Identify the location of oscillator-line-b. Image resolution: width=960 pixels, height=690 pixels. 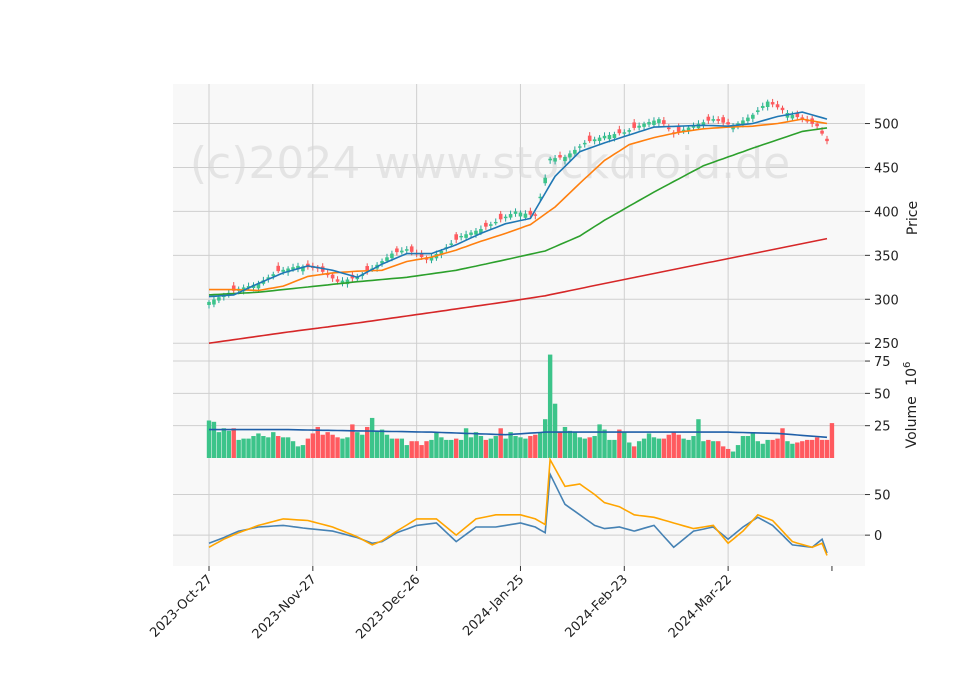
(518, 506).